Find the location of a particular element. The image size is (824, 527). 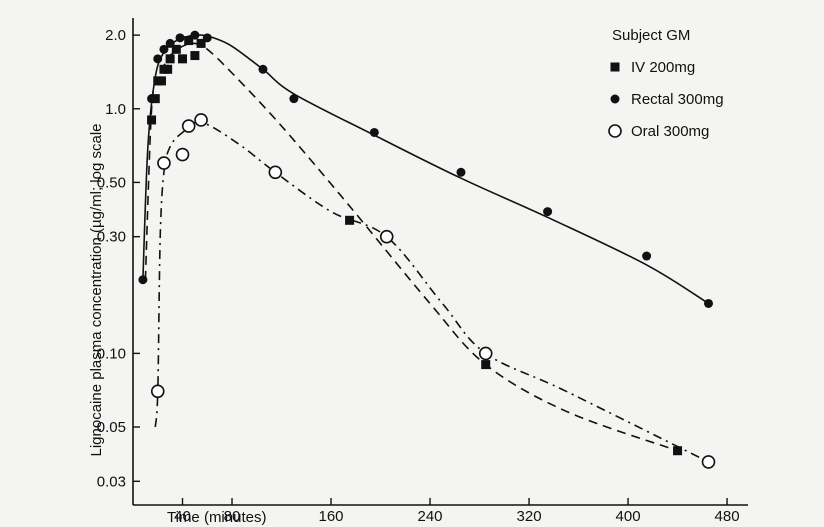

y-tick-label: 0.03 is located at coordinates (111, 481).